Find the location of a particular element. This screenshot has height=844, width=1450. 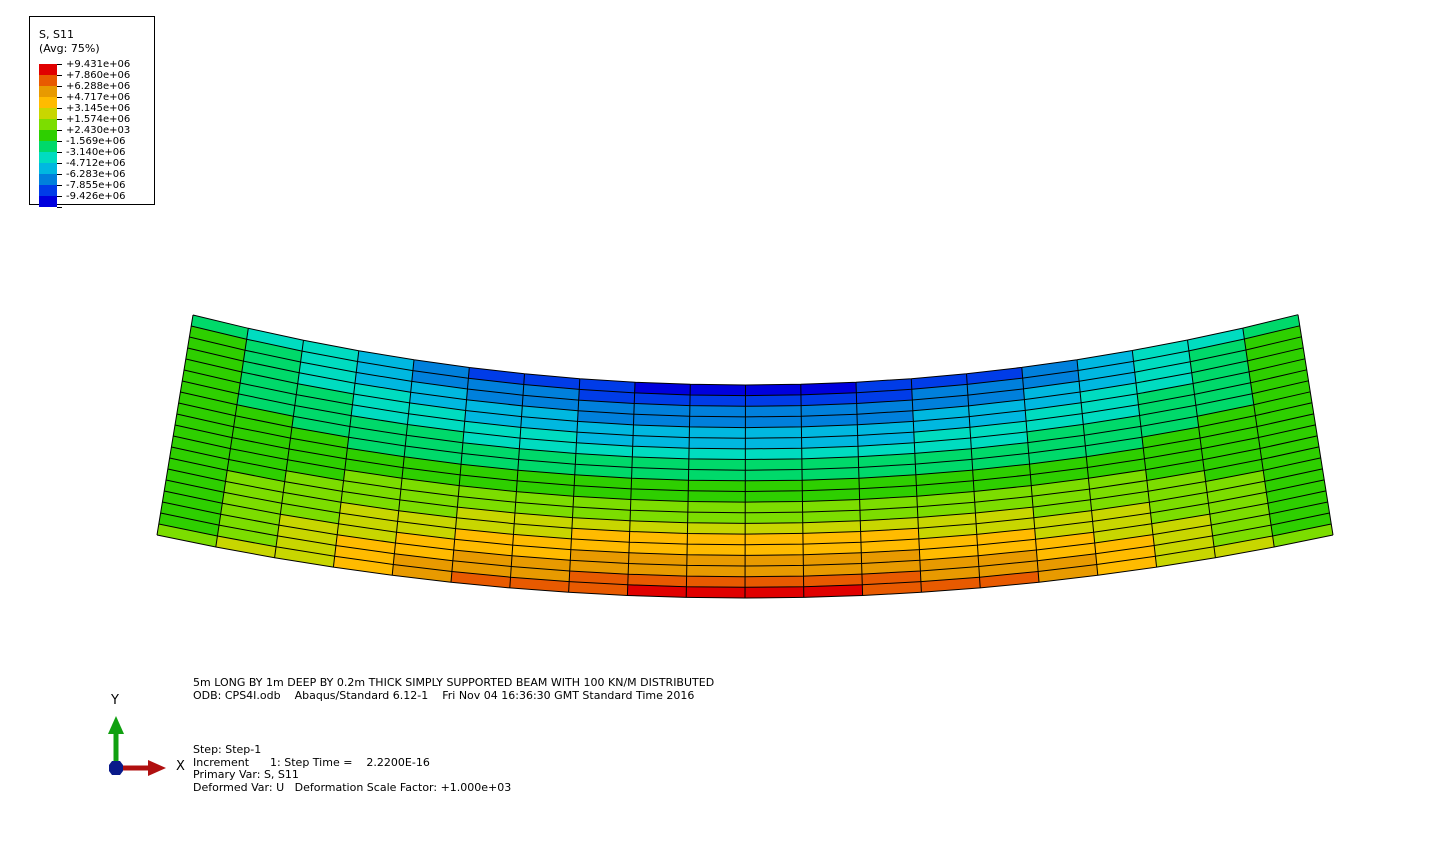

increment-label: Increment 1: Step Time = 2.2200E-16 is located at coordinates (311, 762).